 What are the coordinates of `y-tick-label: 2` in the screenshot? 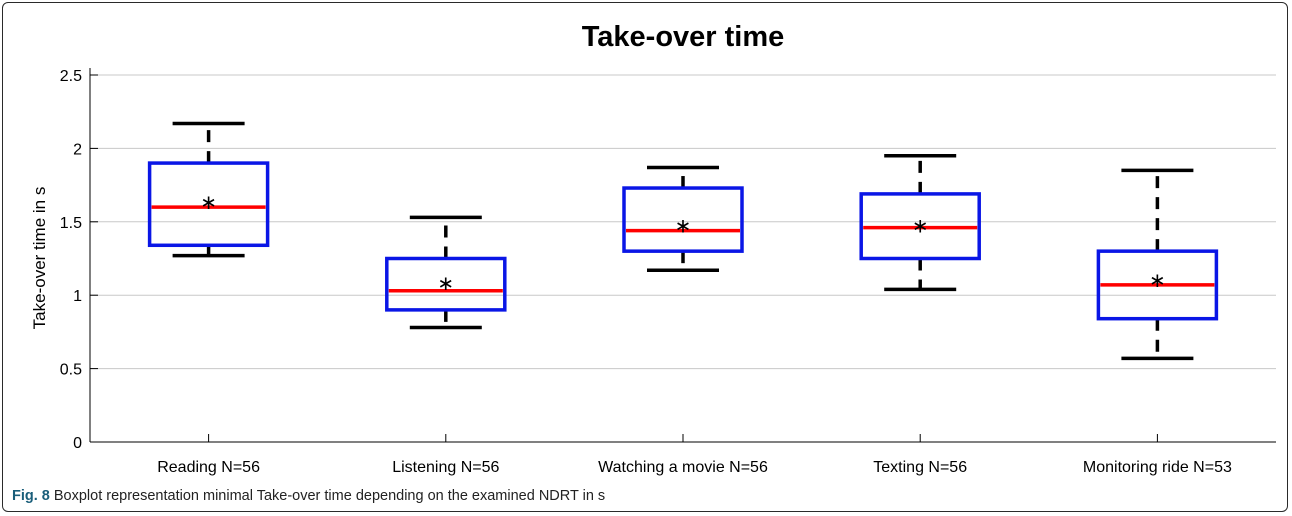 It's located at (77, 149).